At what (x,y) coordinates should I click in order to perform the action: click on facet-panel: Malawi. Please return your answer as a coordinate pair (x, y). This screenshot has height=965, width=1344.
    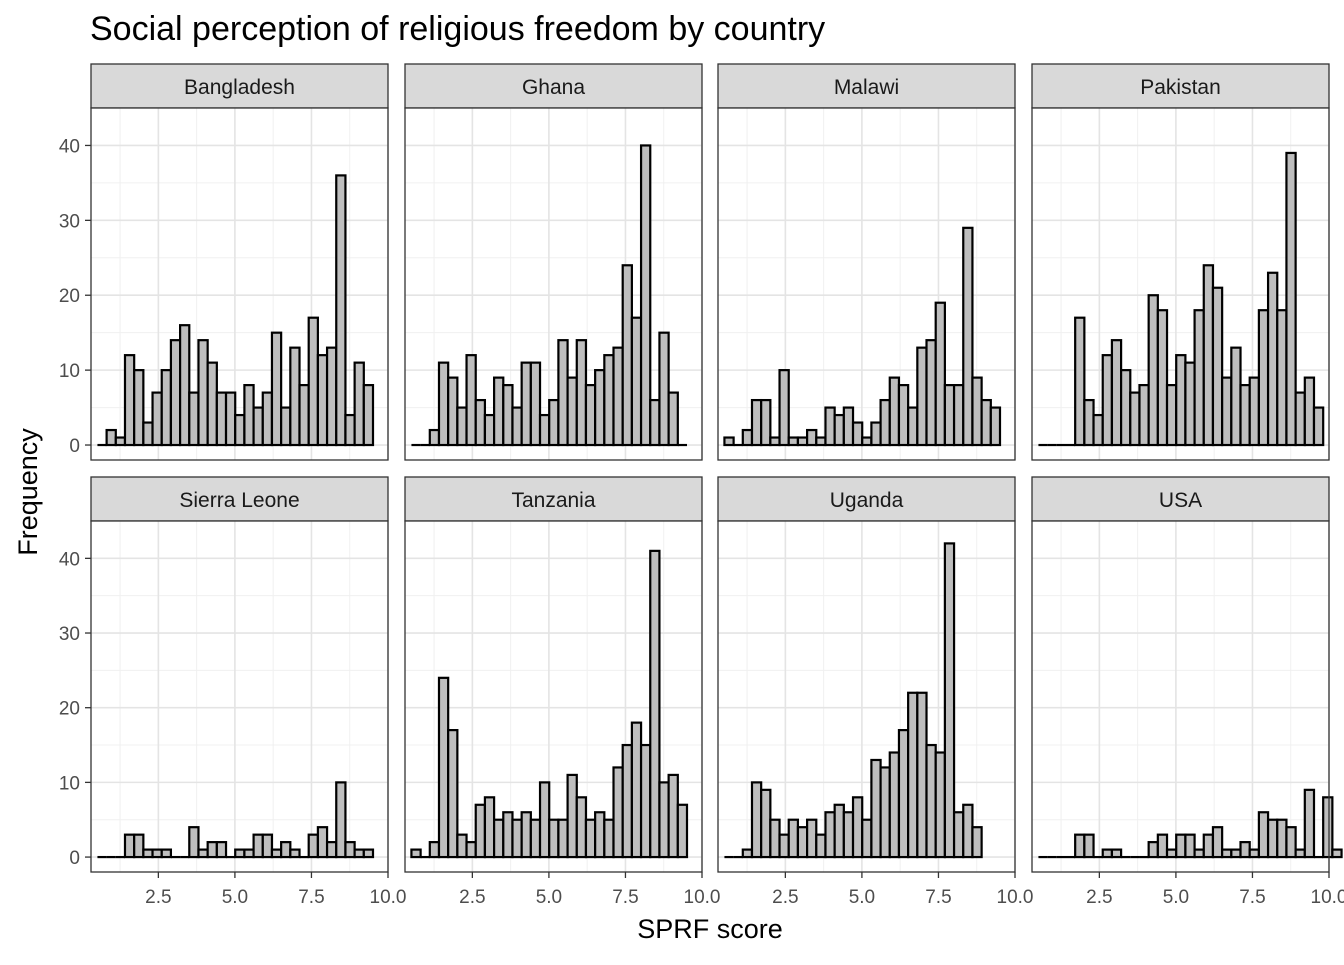
    Looking at the image, I should click on (866, 262).